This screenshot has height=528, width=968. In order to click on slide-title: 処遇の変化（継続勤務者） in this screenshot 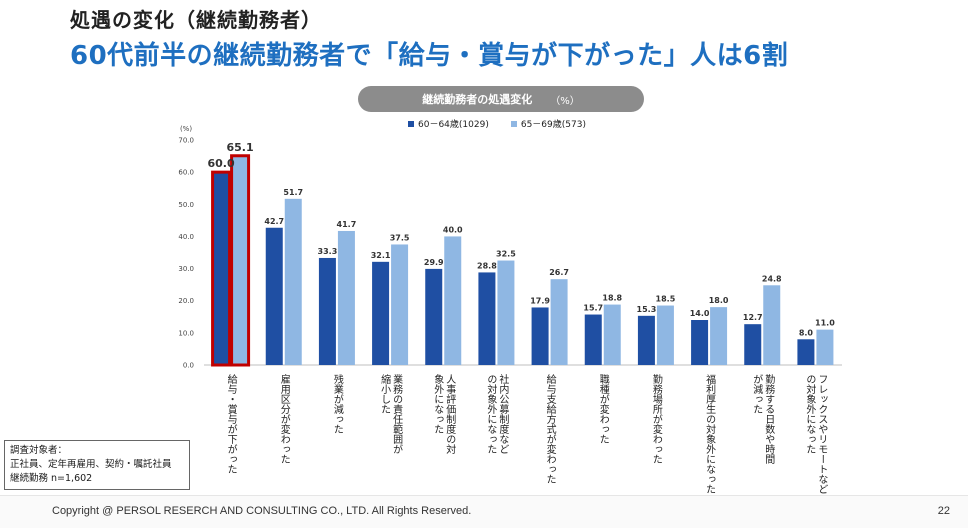, I will do `click(196, 20)`.